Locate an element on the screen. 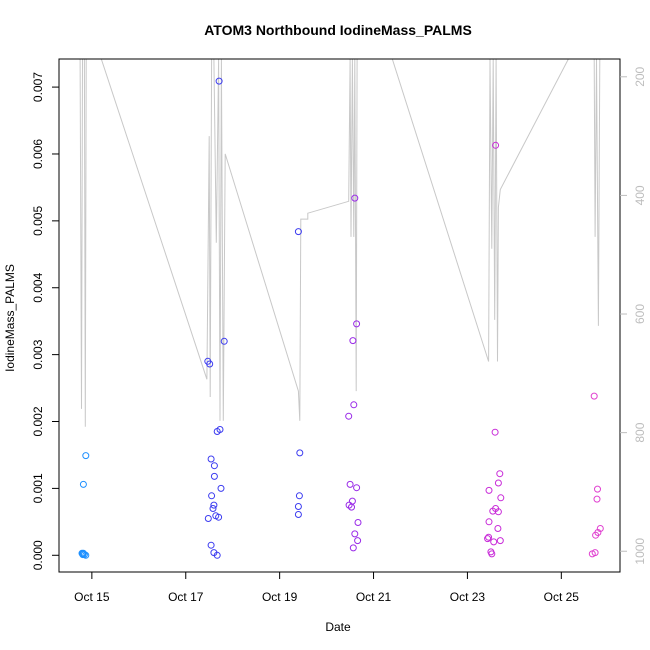 The width and height of the screenshot is (650, 650). x-axis-label: Date is located at coordinates (338, 627).